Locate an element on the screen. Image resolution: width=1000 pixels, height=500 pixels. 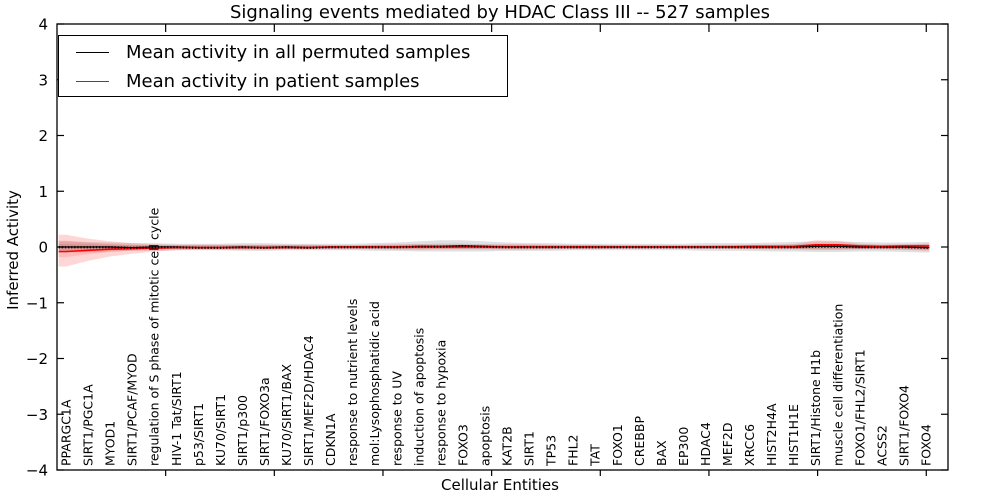
x-category-label: TAT is located at coordinates (595, 455).